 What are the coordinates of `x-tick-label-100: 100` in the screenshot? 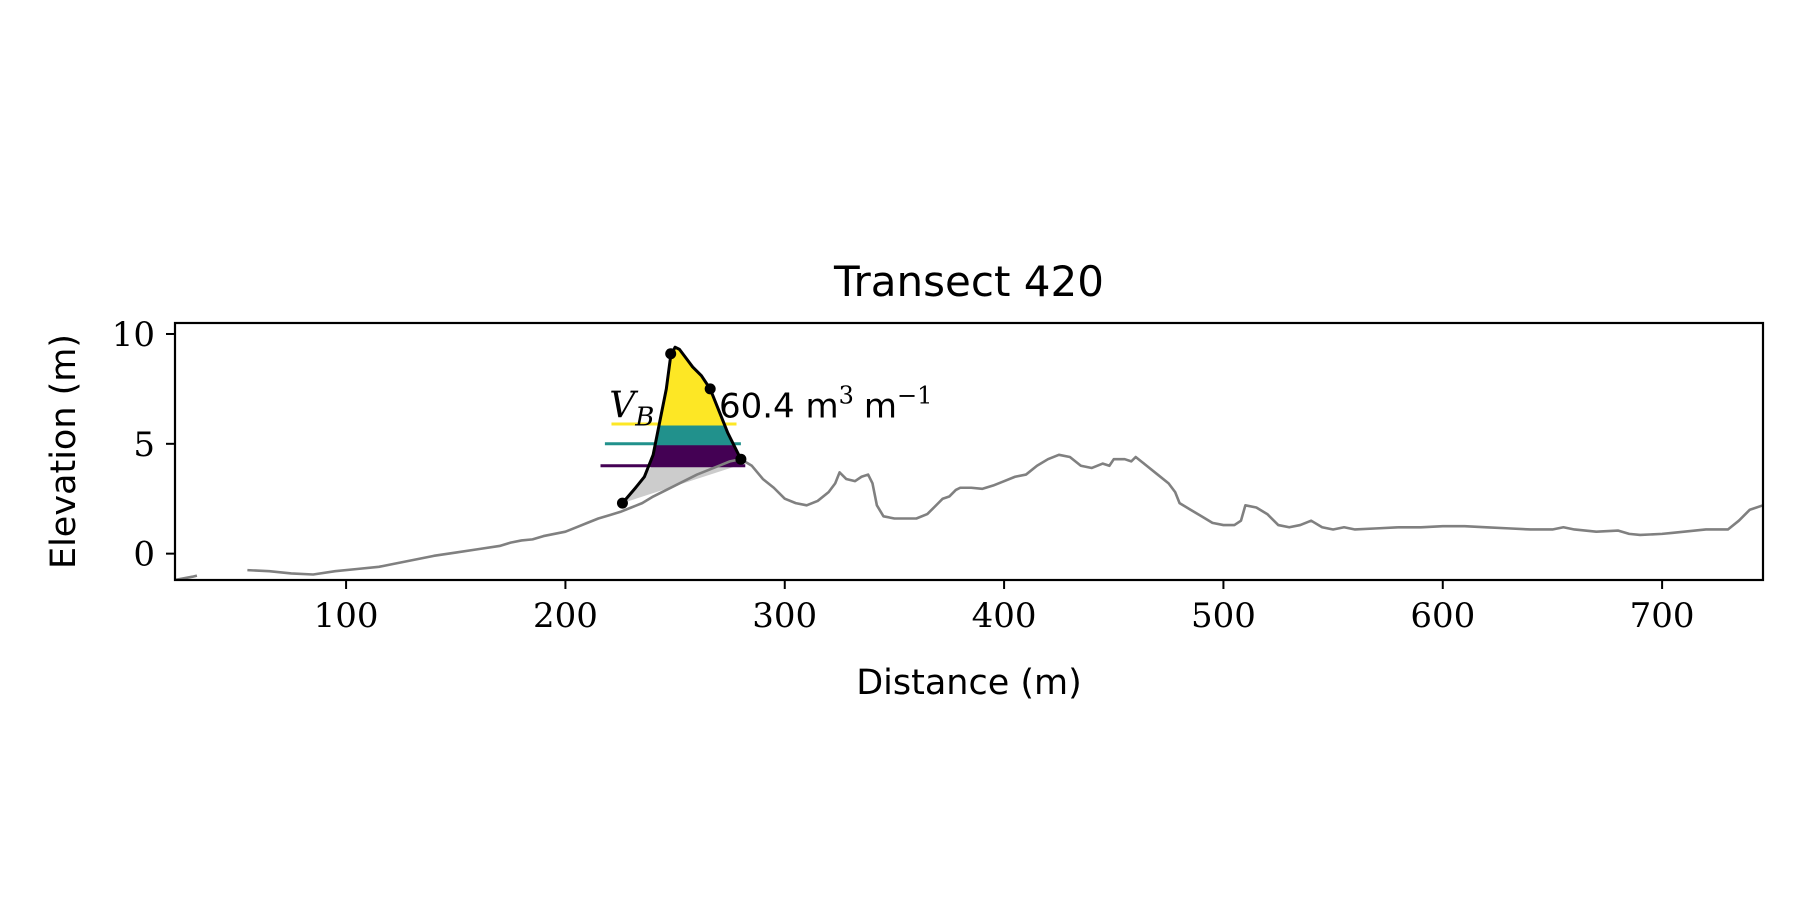 It's located at (346, 616).